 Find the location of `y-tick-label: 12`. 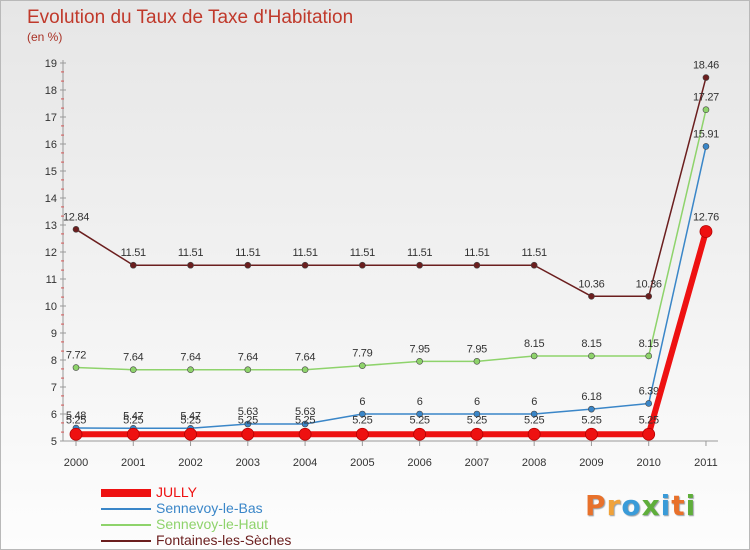

y-tick-label: 12 is located at coordinates (51, 253).